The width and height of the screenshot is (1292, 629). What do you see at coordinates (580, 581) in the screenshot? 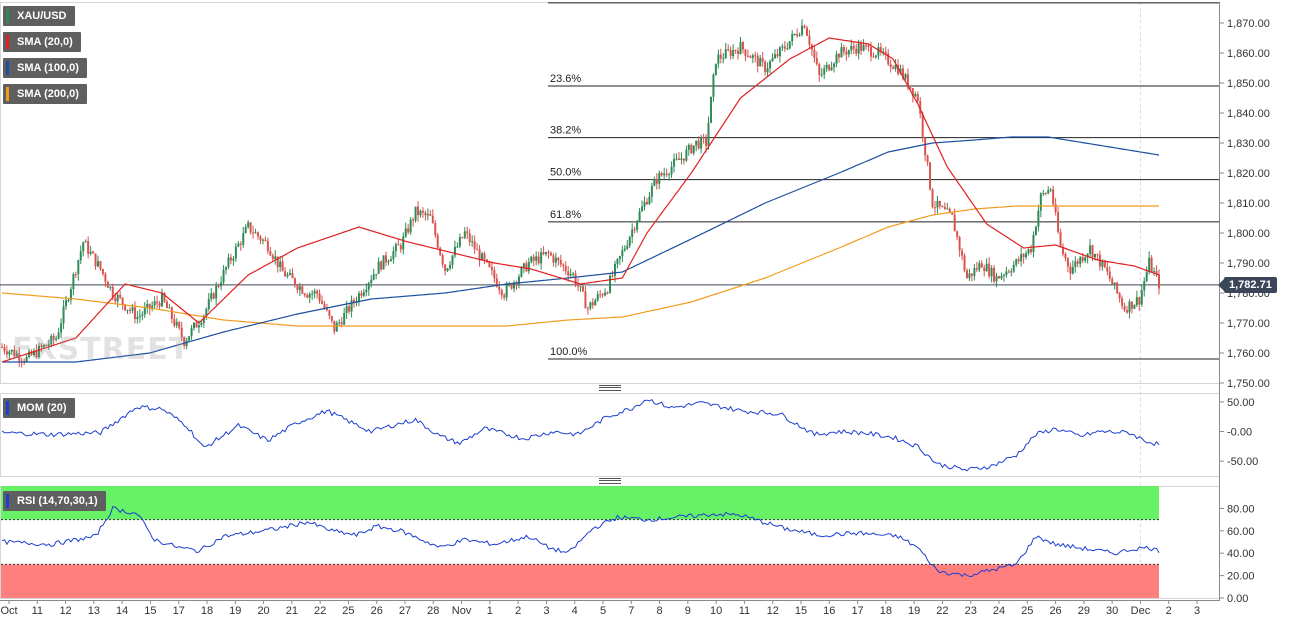
I see `rsi-oversold-zone` at bounding box center [580, 581].